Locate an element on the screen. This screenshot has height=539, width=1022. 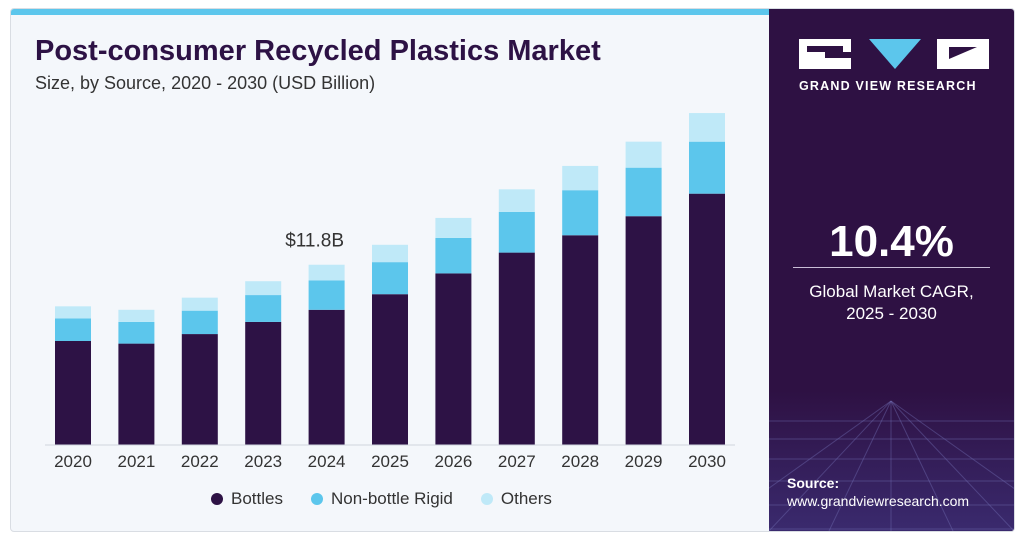
bar-others-2022 is located at coordinates (199, 304).